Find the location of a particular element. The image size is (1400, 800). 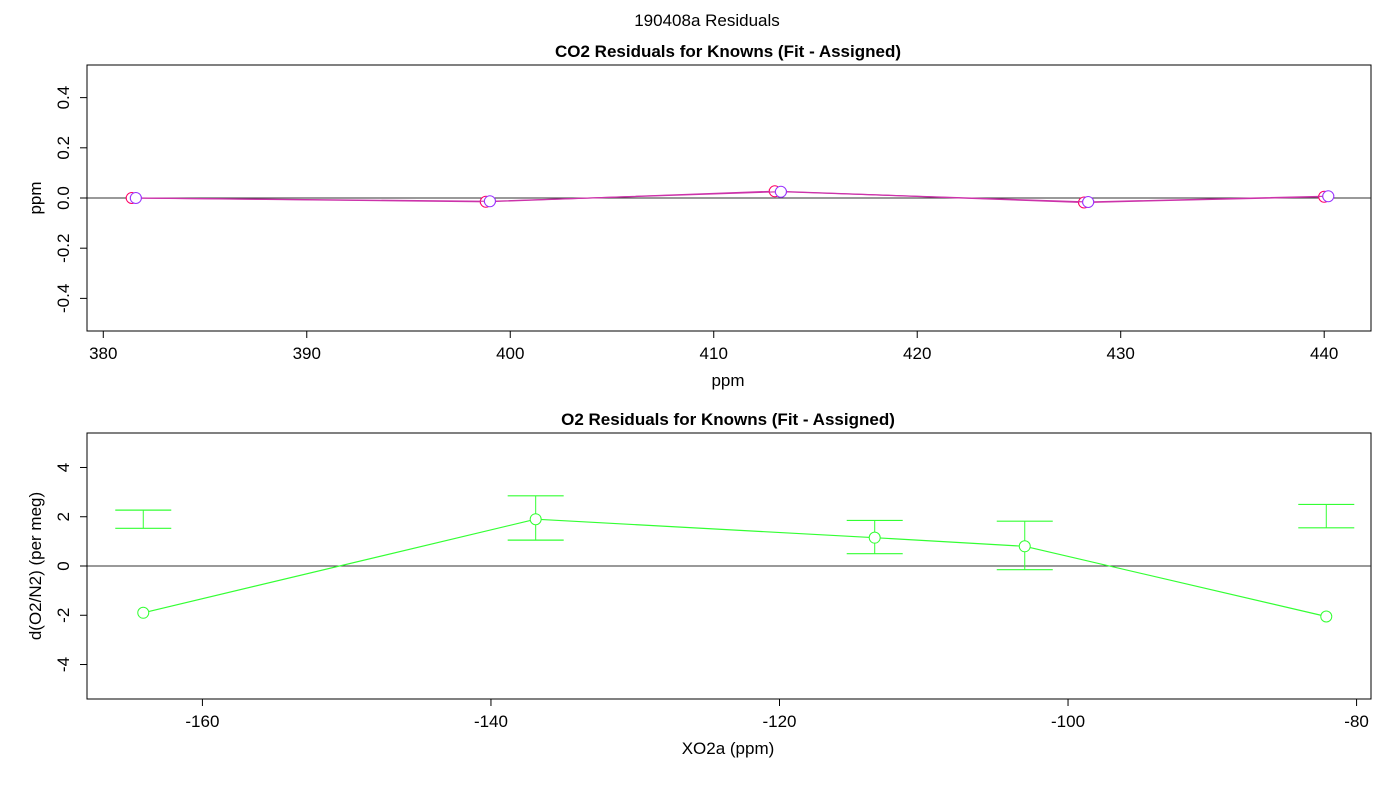

co2-y-tick-label: -0.4 is located at coordinates (63, 298).